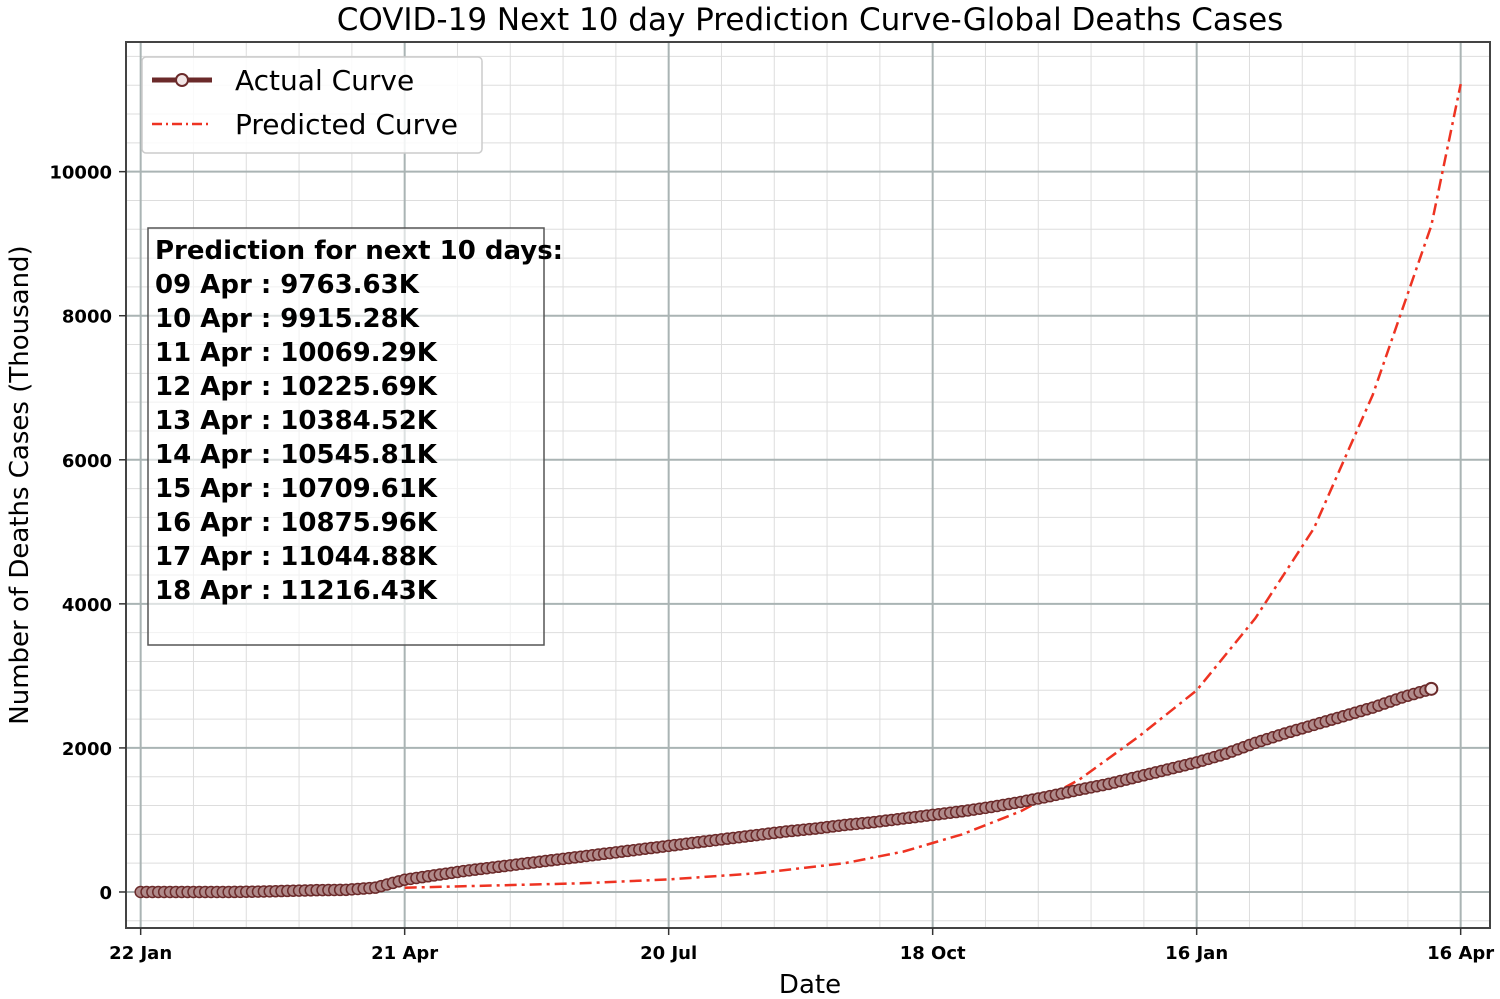 This screenshot has height=999, width=1500. What do you see at coordinates (87, 605) in the screenshot?
I see `y-tick-label: 4000` at bounding box center [87, 605].